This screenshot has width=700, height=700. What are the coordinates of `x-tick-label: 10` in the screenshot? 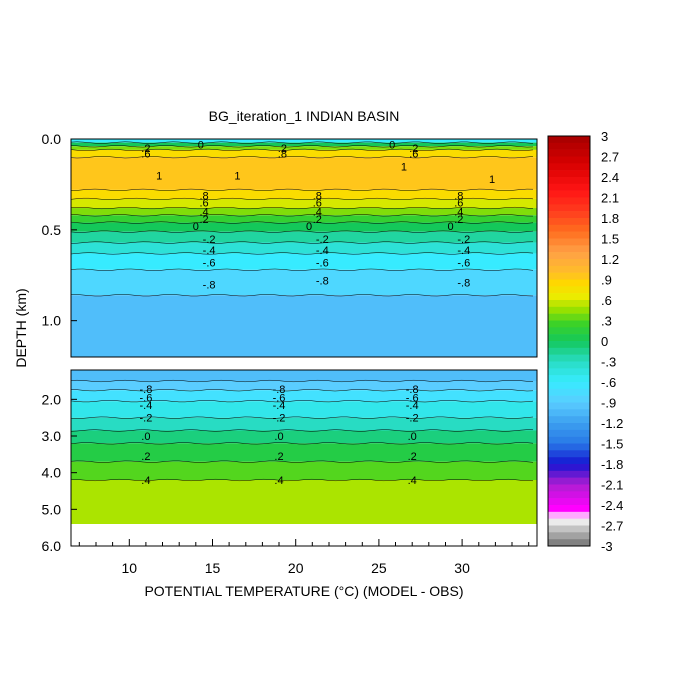 It's located at (130, 568).